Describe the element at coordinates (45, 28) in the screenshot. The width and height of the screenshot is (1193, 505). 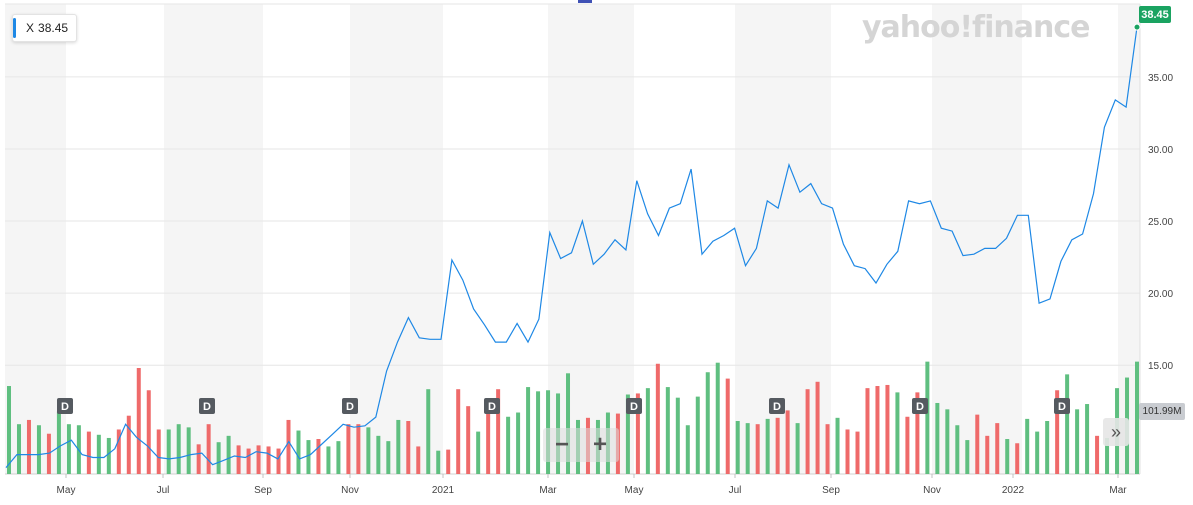
I see `ticker-legend: X 38.45` at that location.